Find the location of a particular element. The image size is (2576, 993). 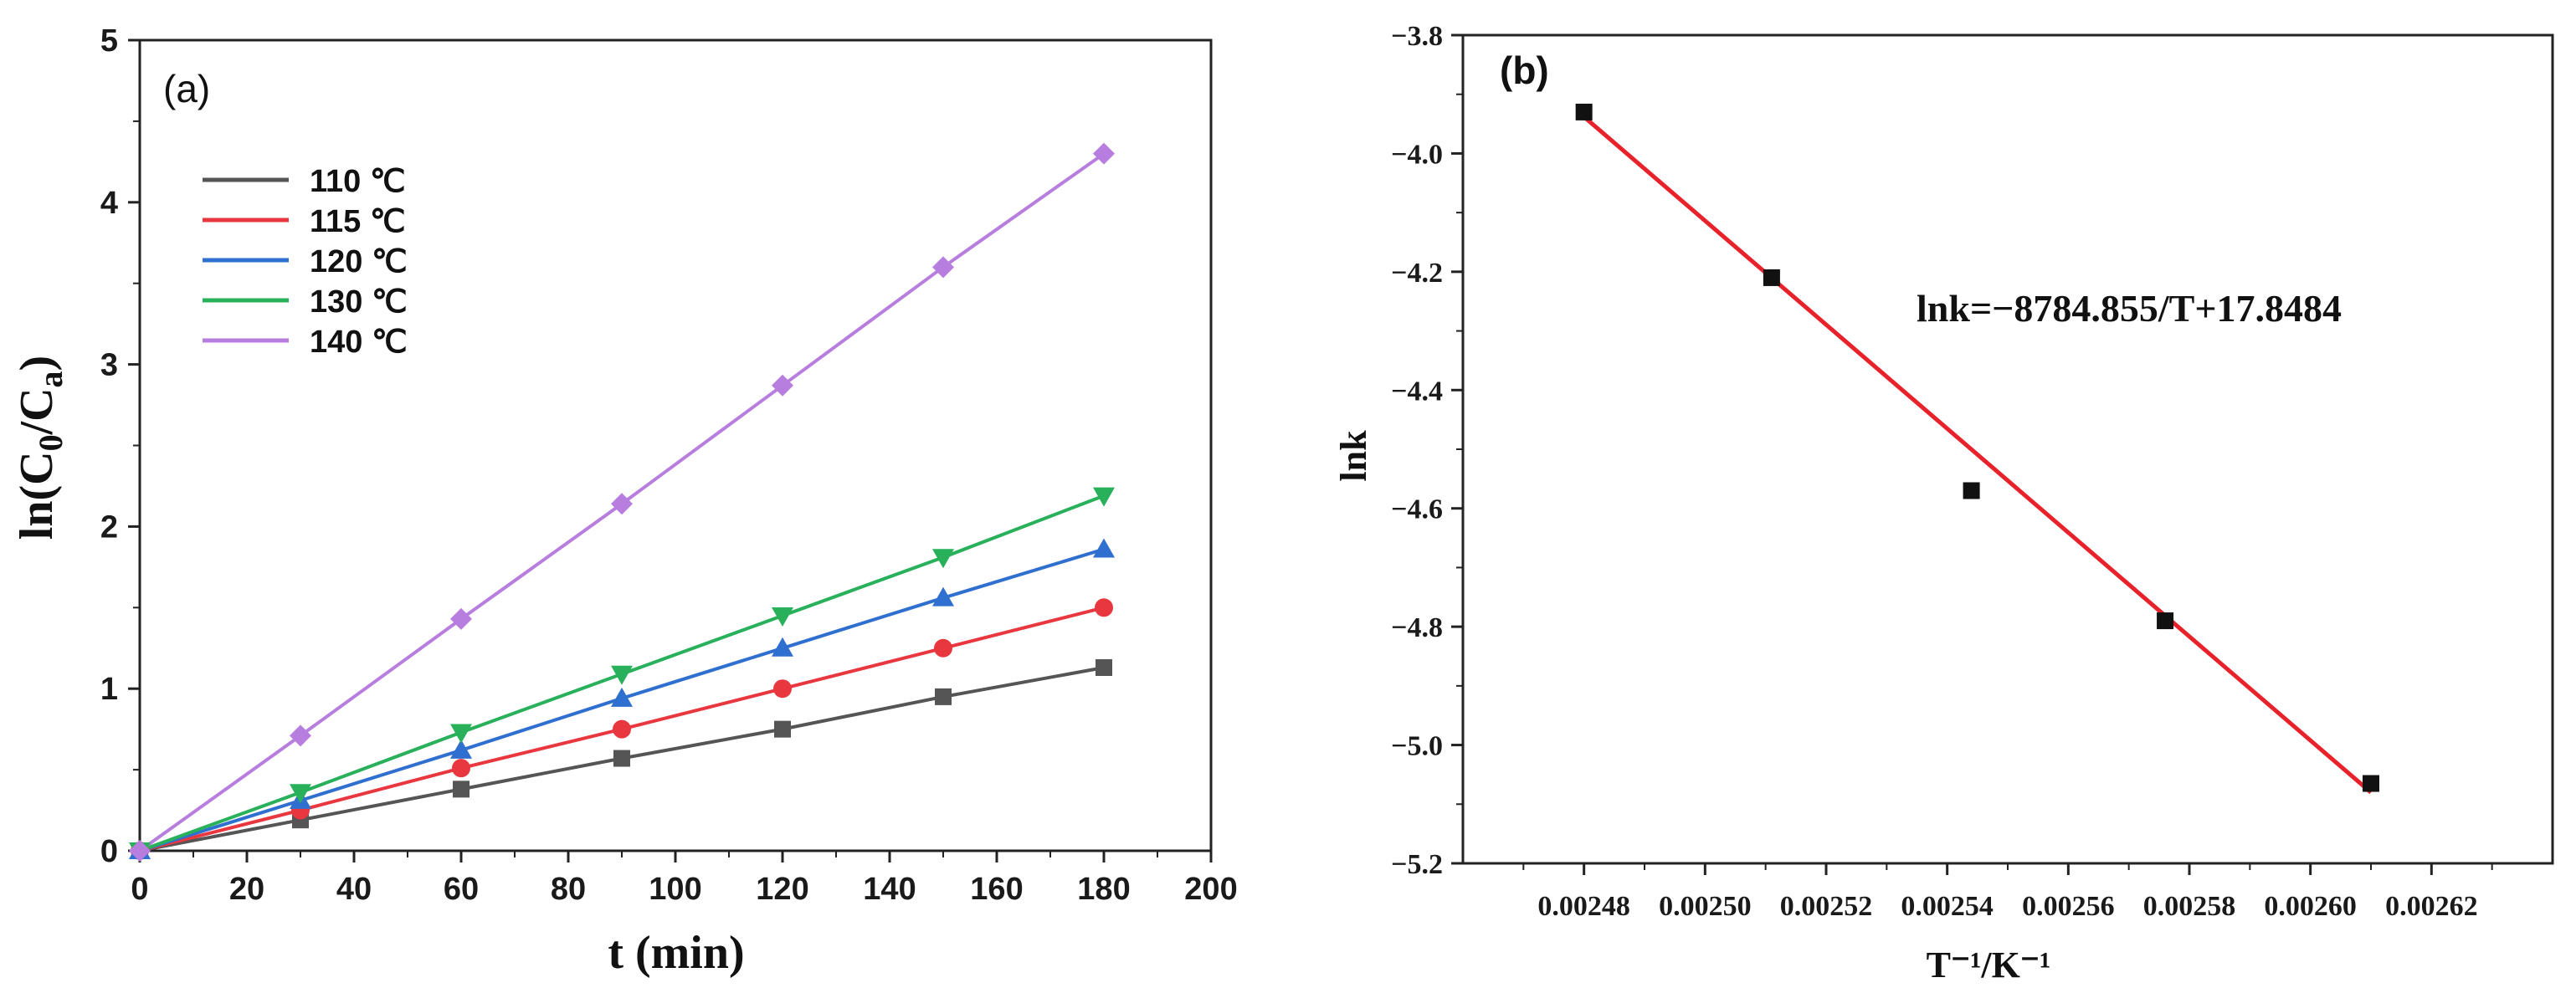

panel-b-x-axis-title: T⁻¹/K⁻¹ is located at coordinates (1989, 964).